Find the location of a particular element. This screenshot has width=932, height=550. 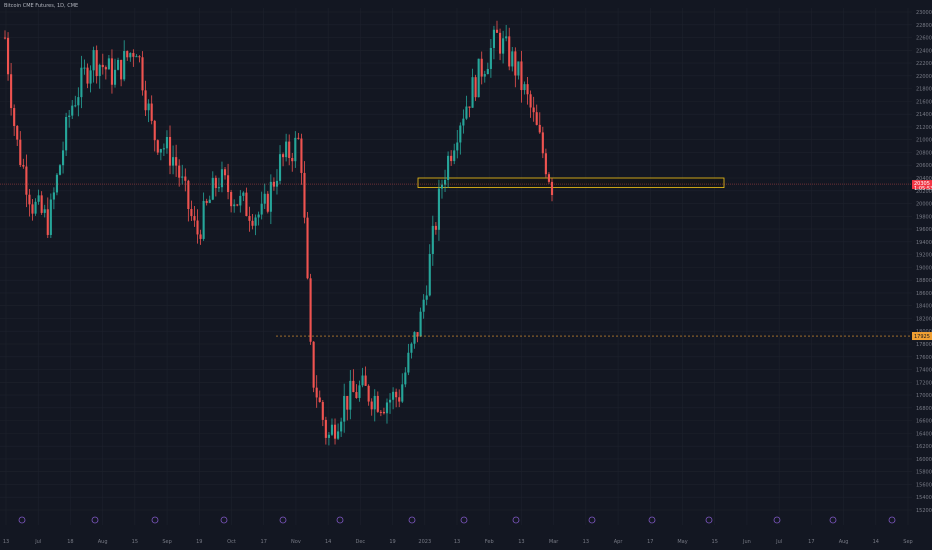

time-tick-label: 14 is located at coordinates (876, 542).